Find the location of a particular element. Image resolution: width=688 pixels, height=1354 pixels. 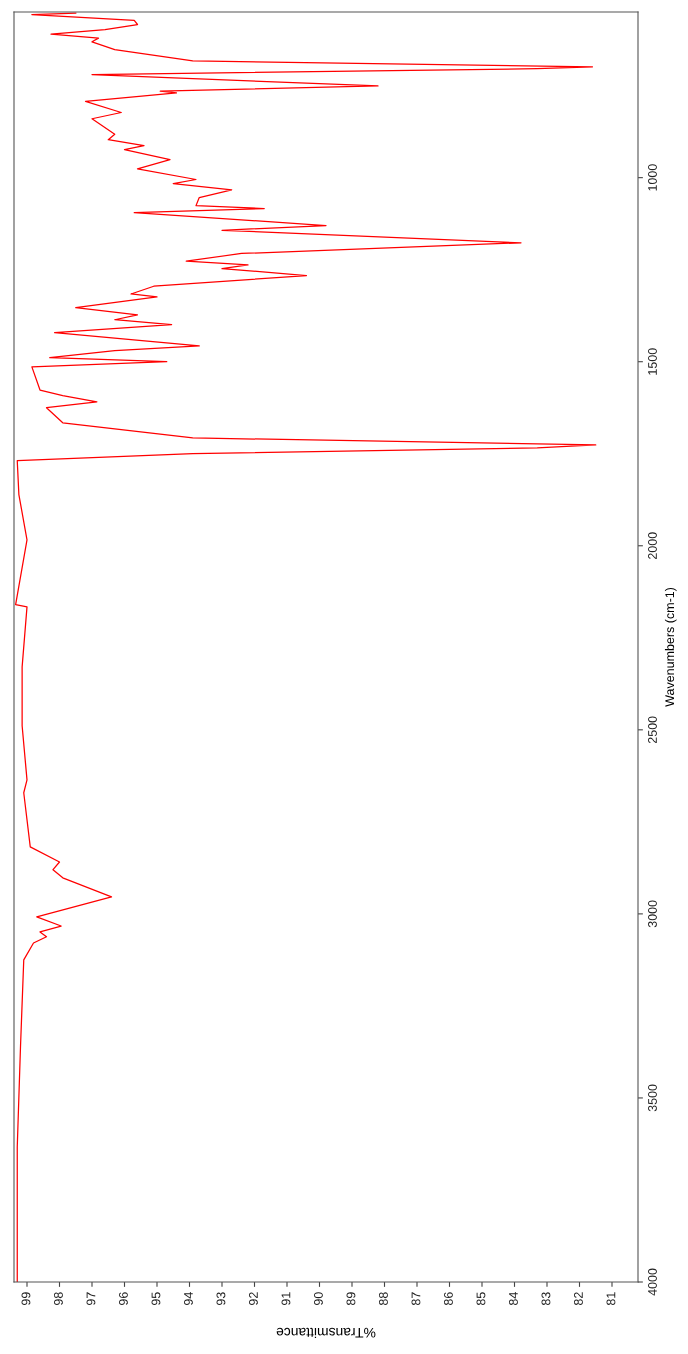

x-tick-label: 97 is located at coordinates (91, 1299).